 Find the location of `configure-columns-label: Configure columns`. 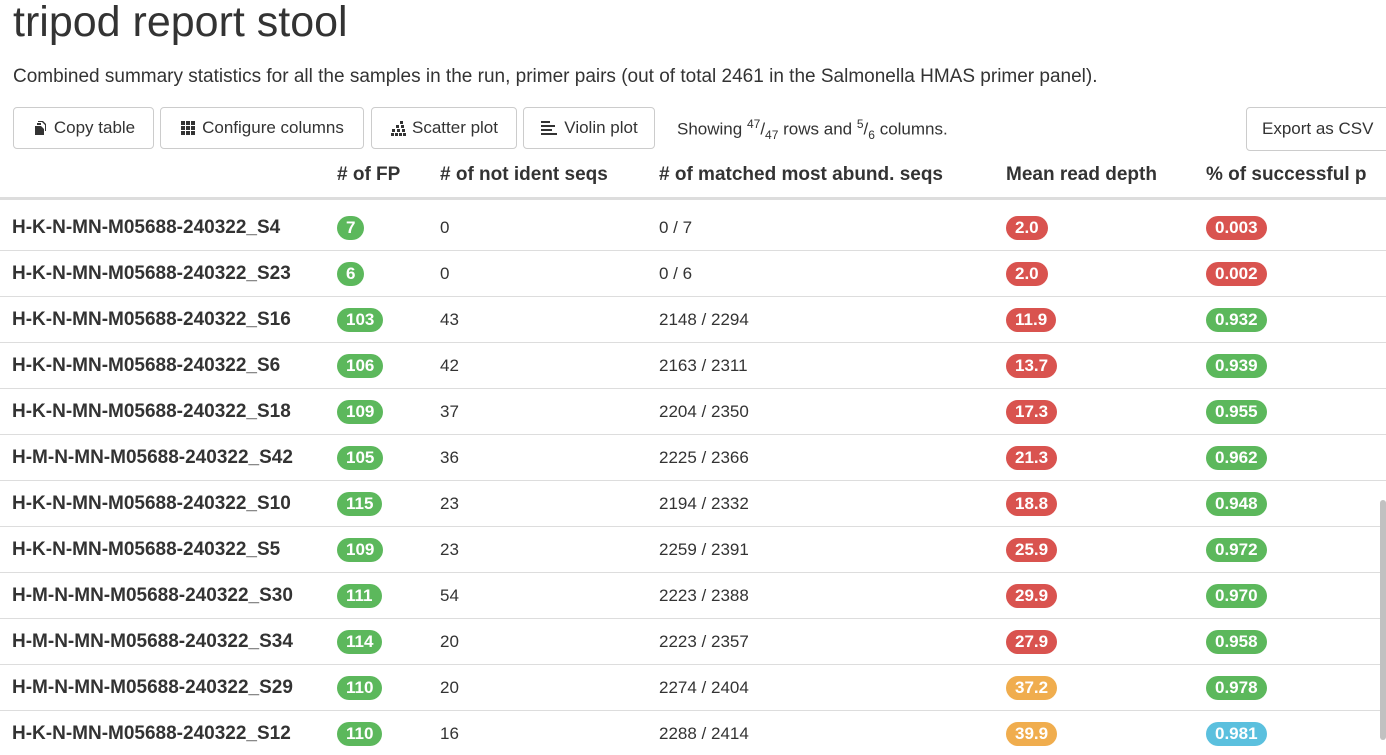

configure-columns-label: Configure columns is located at coordinates (273, 127).